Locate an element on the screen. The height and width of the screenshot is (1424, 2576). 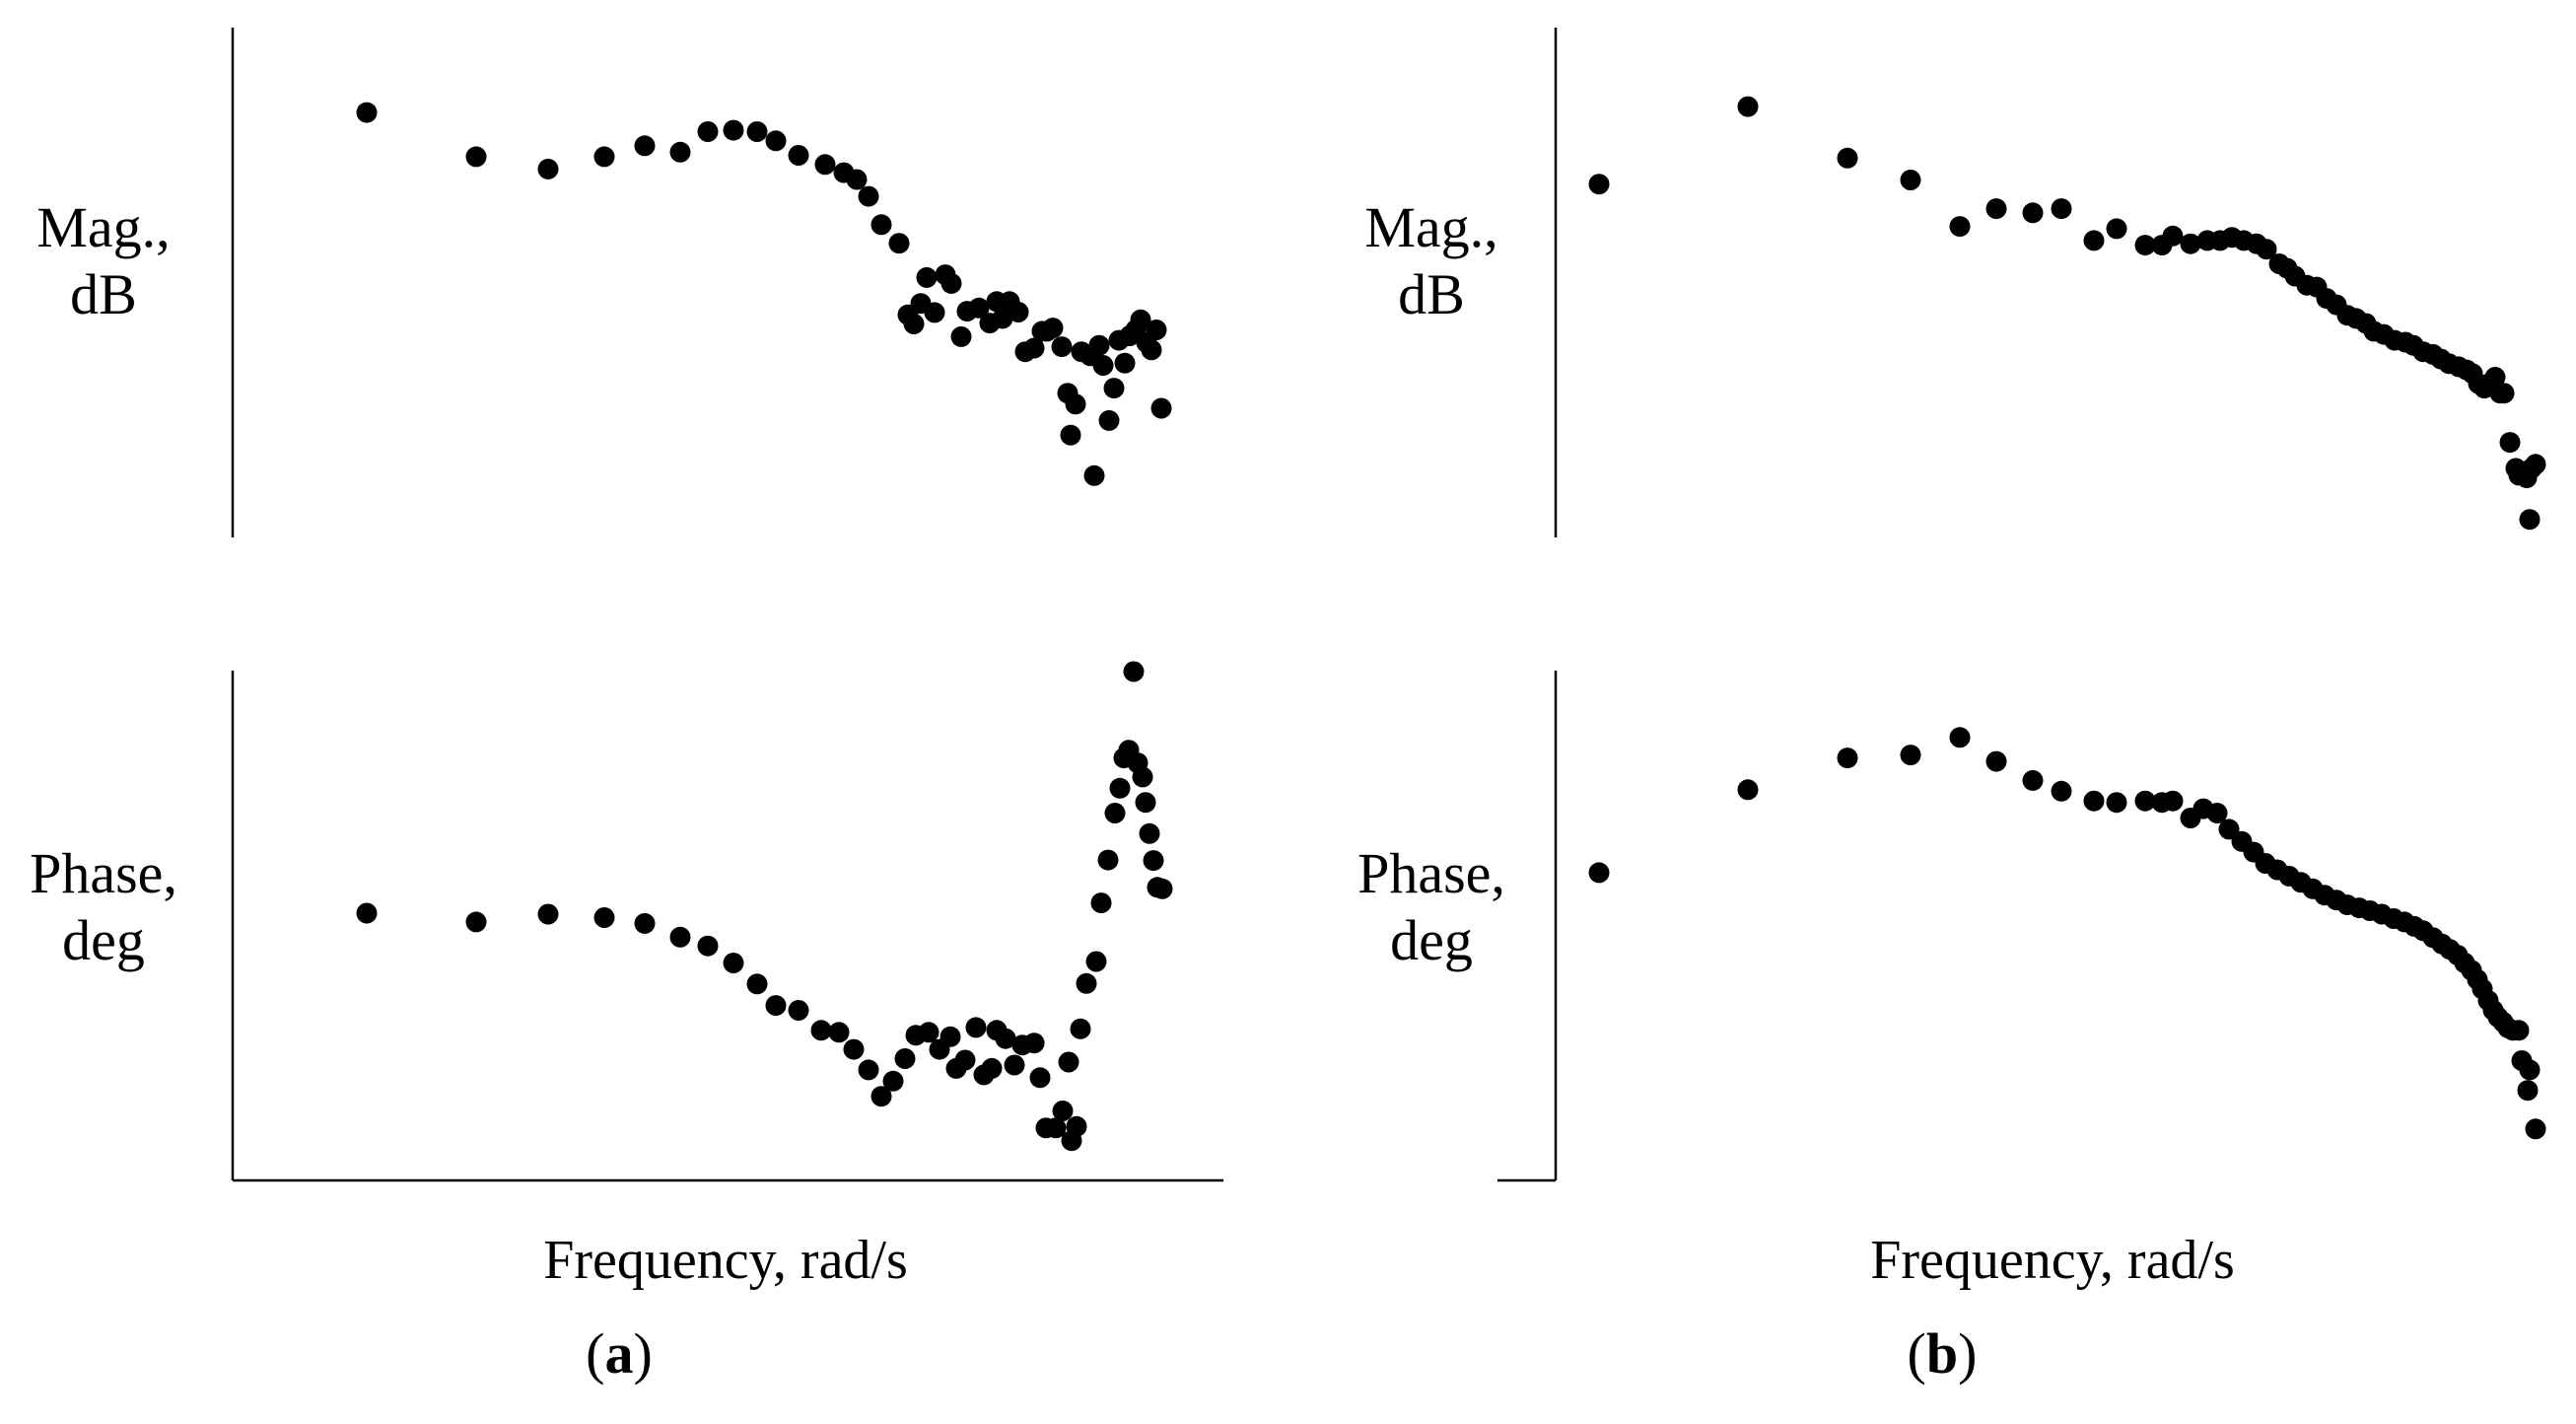
panel-label: (b) is located at coordinates (1943, 1354).